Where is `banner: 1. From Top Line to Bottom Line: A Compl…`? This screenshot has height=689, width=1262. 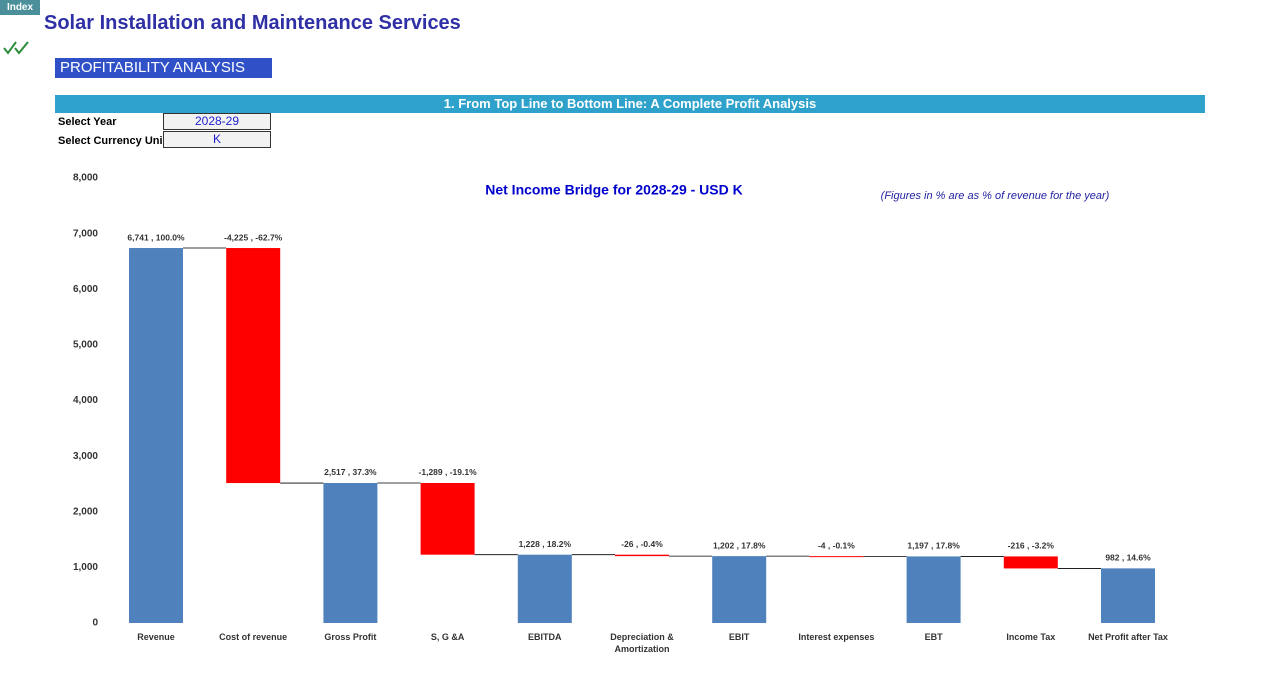 banner: 1. From Top Line to Bottom Line: A Compl… is located at coordinates (630, 104).